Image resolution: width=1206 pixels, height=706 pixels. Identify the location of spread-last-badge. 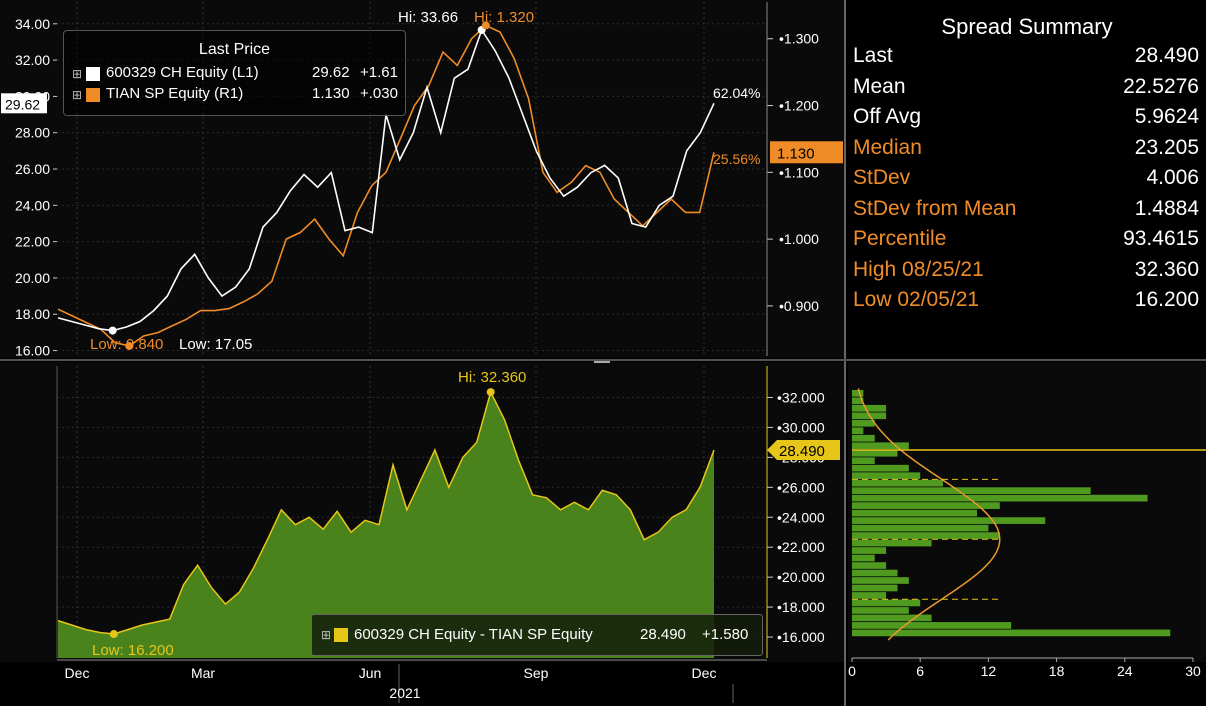
(803, 450).